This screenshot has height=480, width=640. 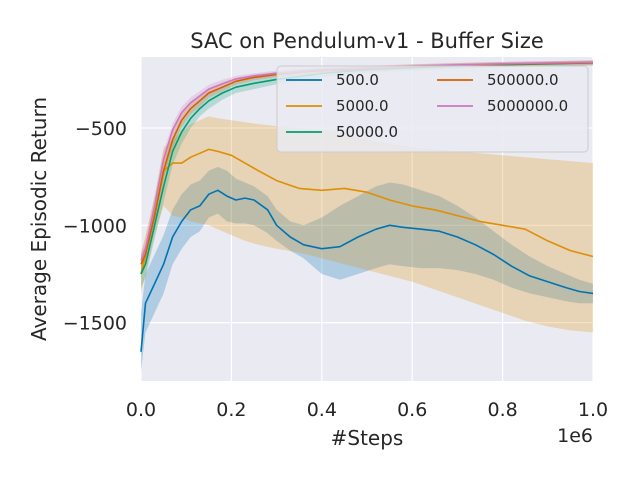 What do you see at coordinates (575, 436) in the screenshot?
I see `x-axis-multiplier: 1e6` at bounding box center [575, 436].